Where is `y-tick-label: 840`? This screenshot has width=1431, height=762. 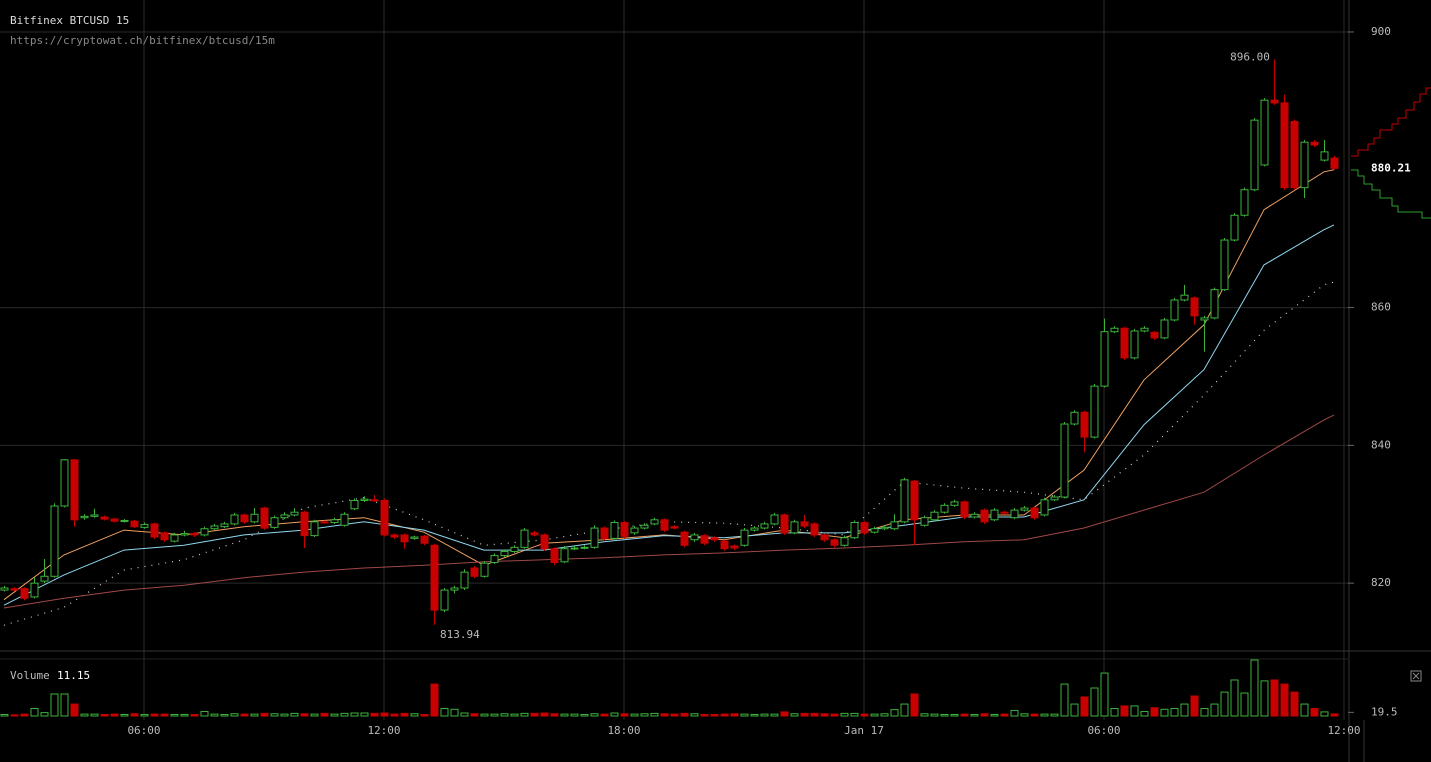
y-tick-label: 840 is located at coordinates (1381, 444).